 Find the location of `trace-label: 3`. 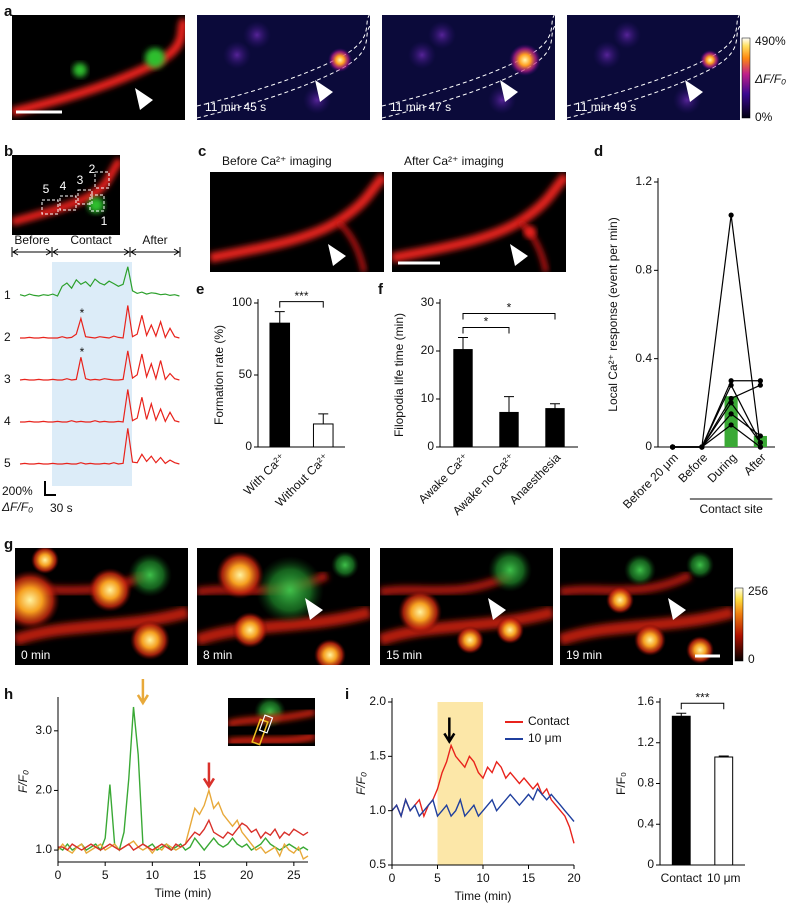

trace-label: 3 is located at coordinates (7, 379).